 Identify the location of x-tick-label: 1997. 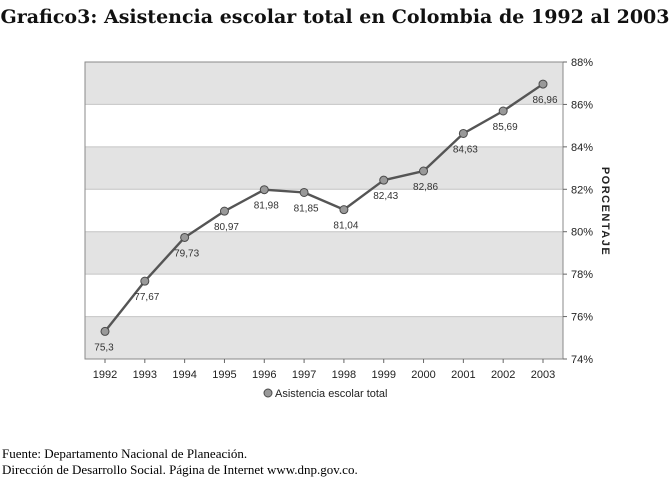
(304, 375).